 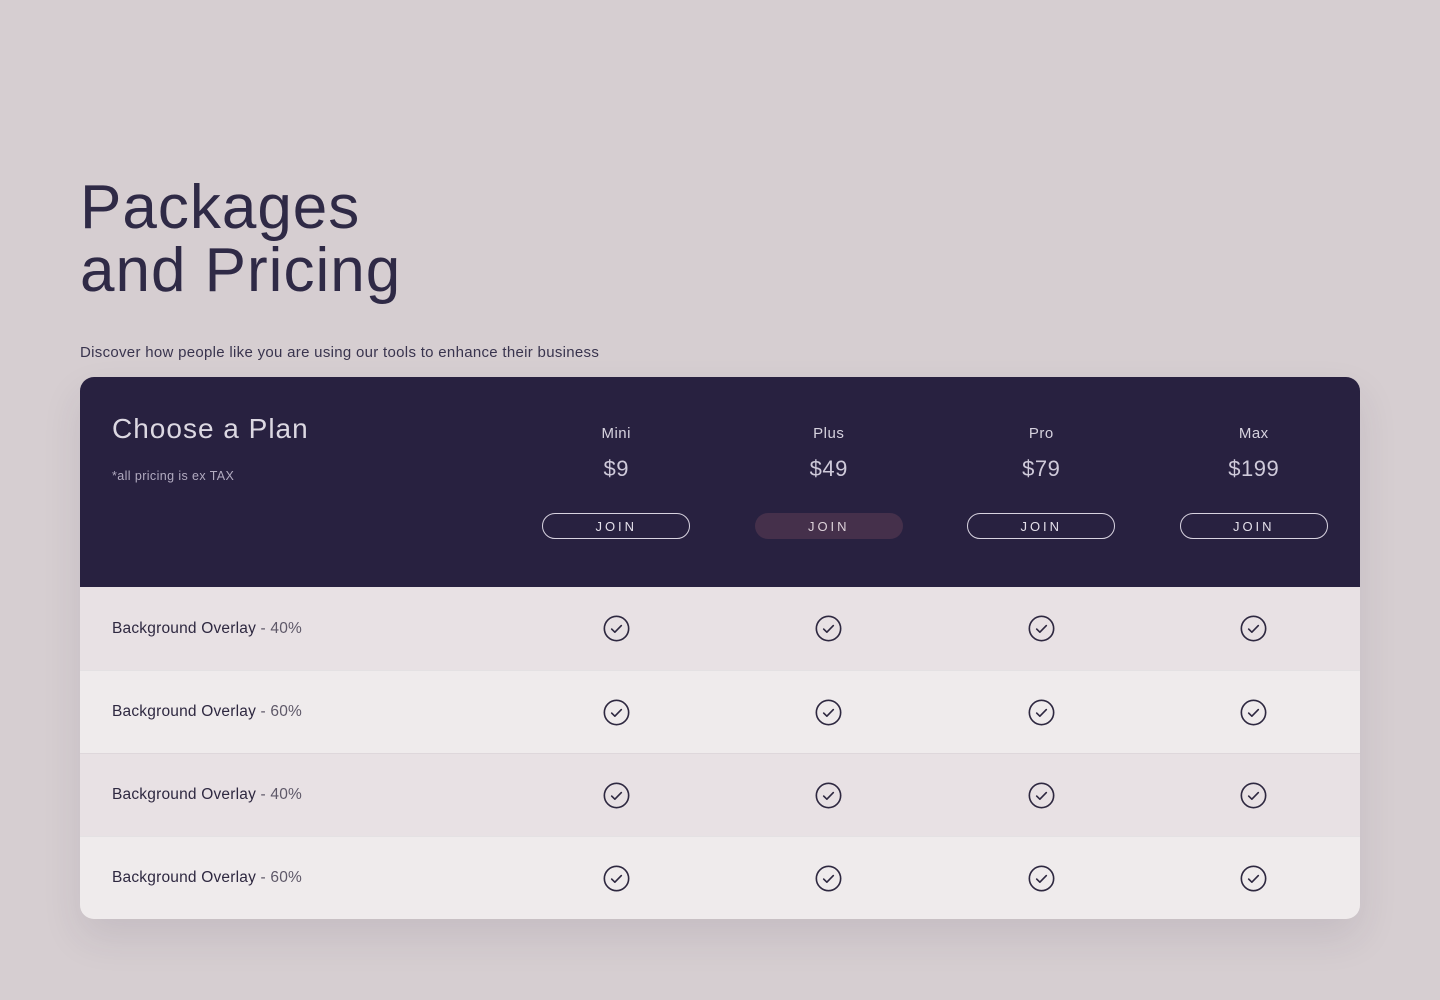 I want to click on page-title-line2: and Pricing, so click(x=241, y=270).